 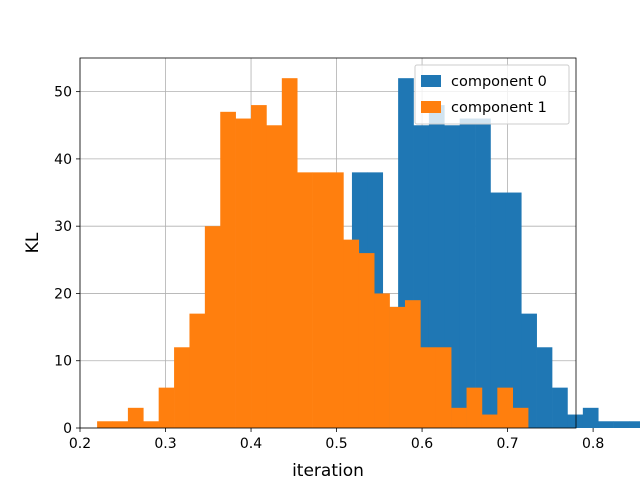 I want to click on y-tick-label-1: 10, so click(x=63, y=362).